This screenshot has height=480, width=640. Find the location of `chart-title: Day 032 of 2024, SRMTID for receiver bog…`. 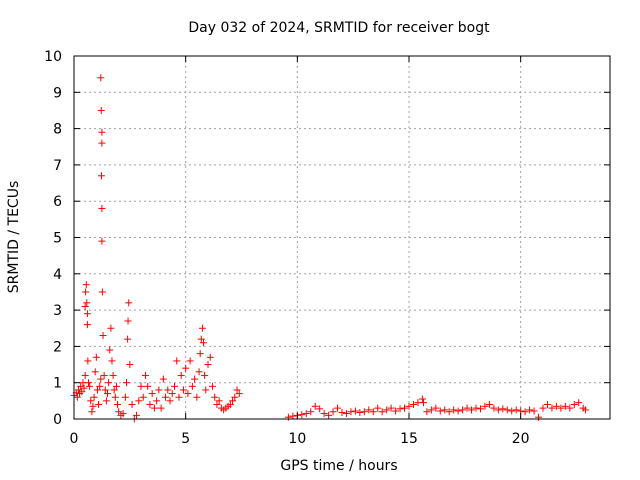

chart-title: Day 032 of 2024, SRMTID for receiver bog… is located at coordinates (339, 28).